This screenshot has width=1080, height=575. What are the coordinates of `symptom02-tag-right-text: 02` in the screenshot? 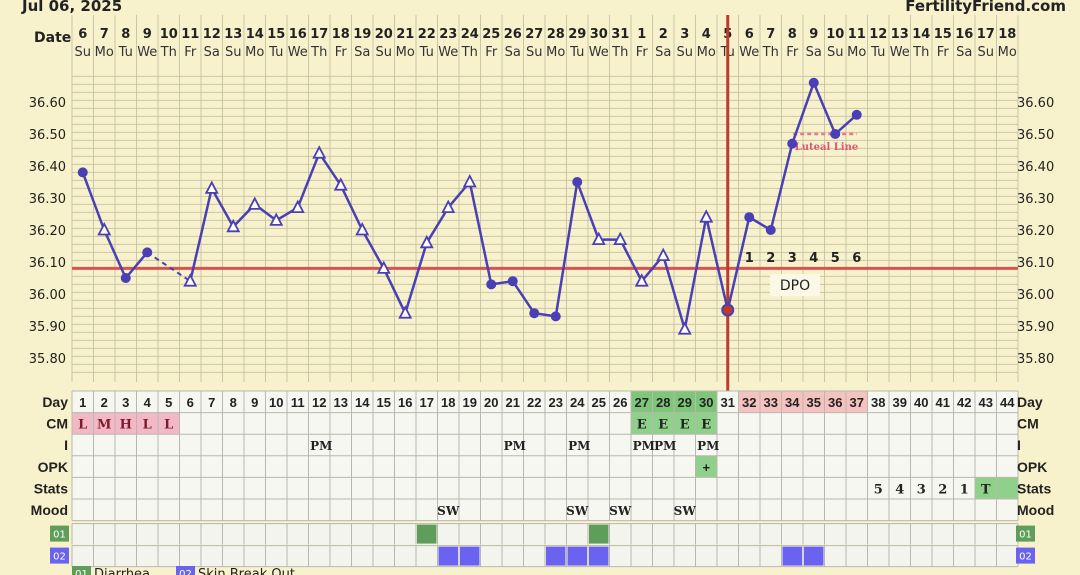 It's located at (1025, 557).